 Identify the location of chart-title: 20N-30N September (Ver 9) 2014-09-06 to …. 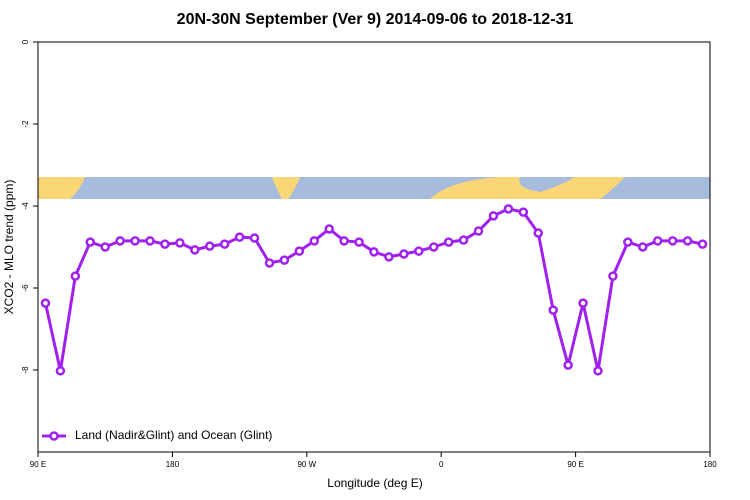
(375, 19).